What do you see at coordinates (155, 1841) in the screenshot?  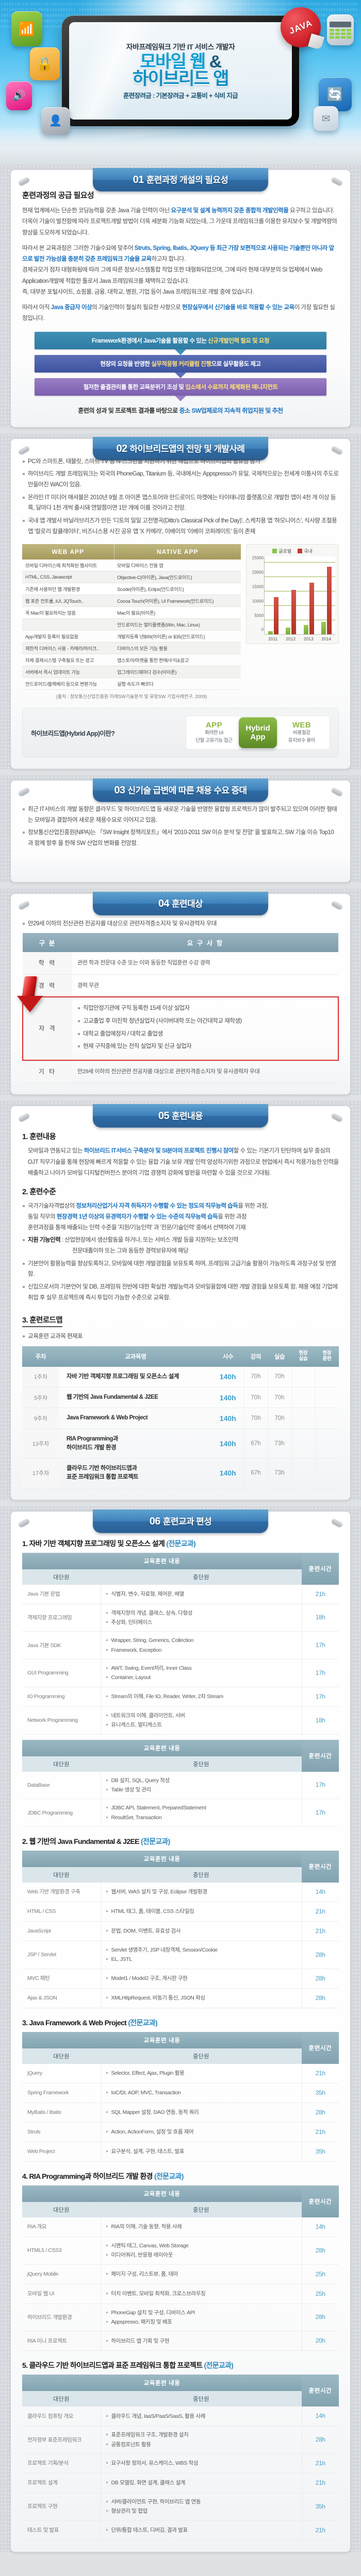 I see `module-tag: (전문교과)` at bounding box center [155, 1841].